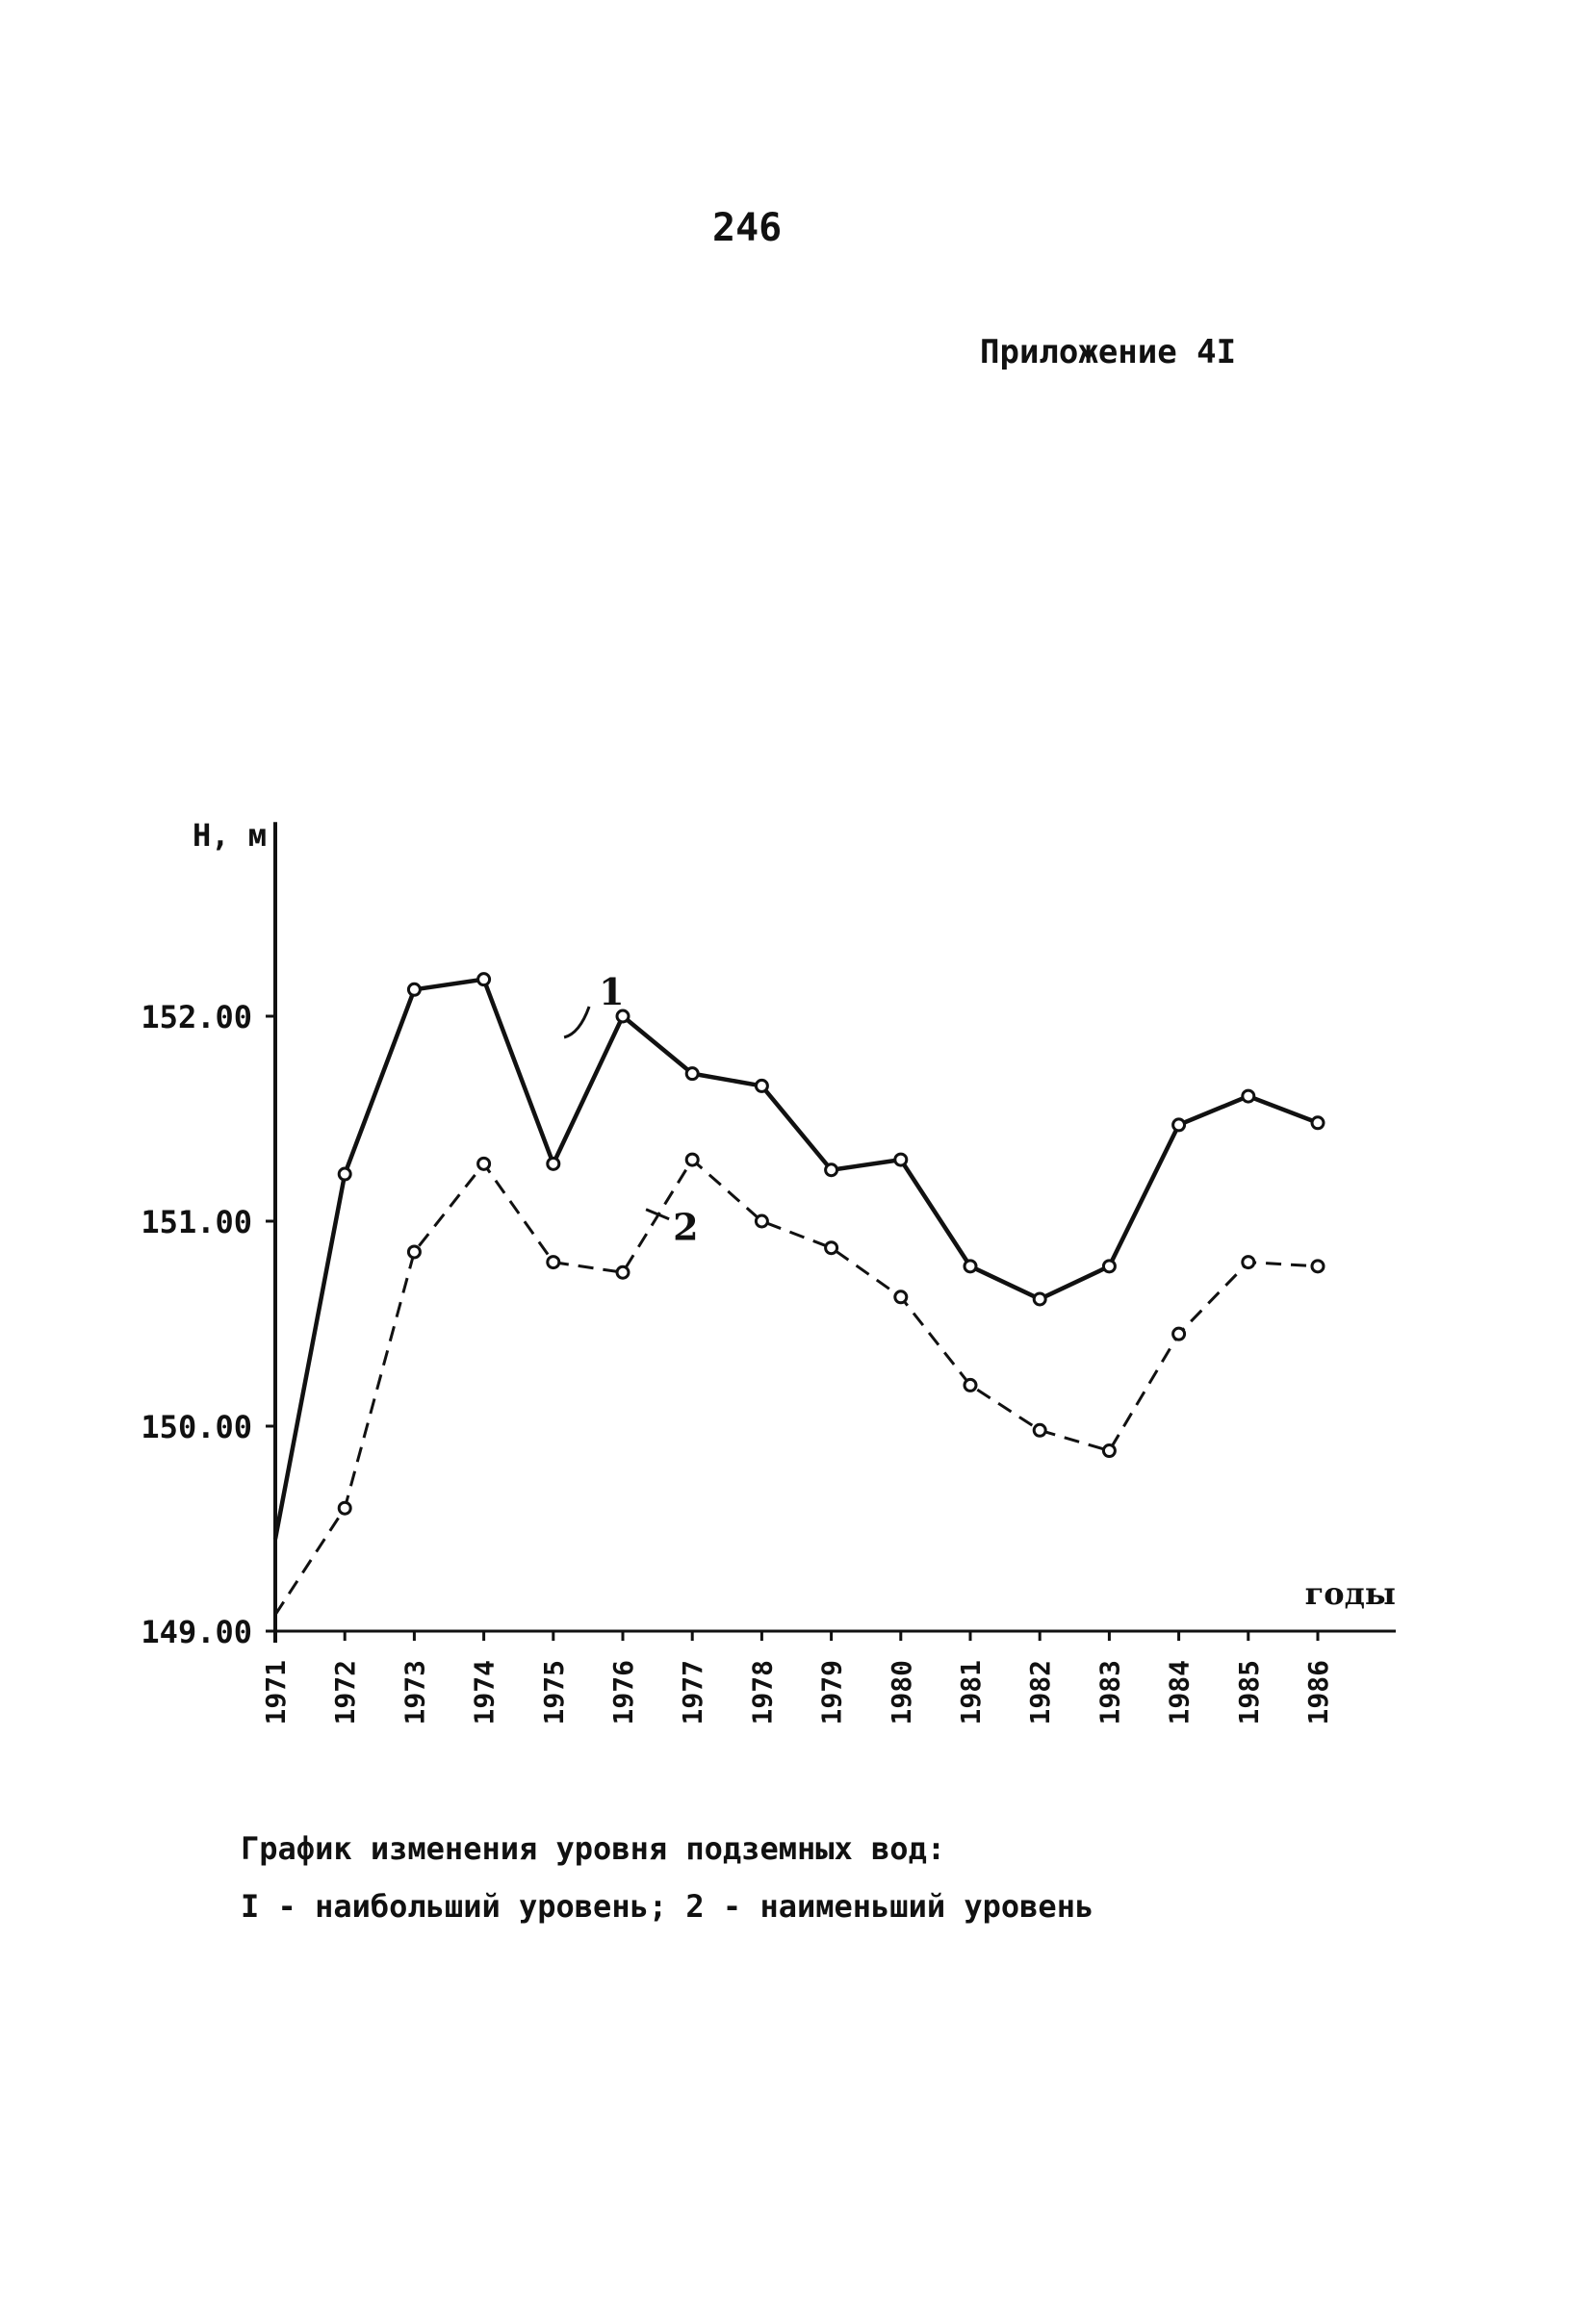 Image resolution: width=1595 pixels, height=2324 pixels. I want to click on series-2-label: 2, so click(685, 1227).